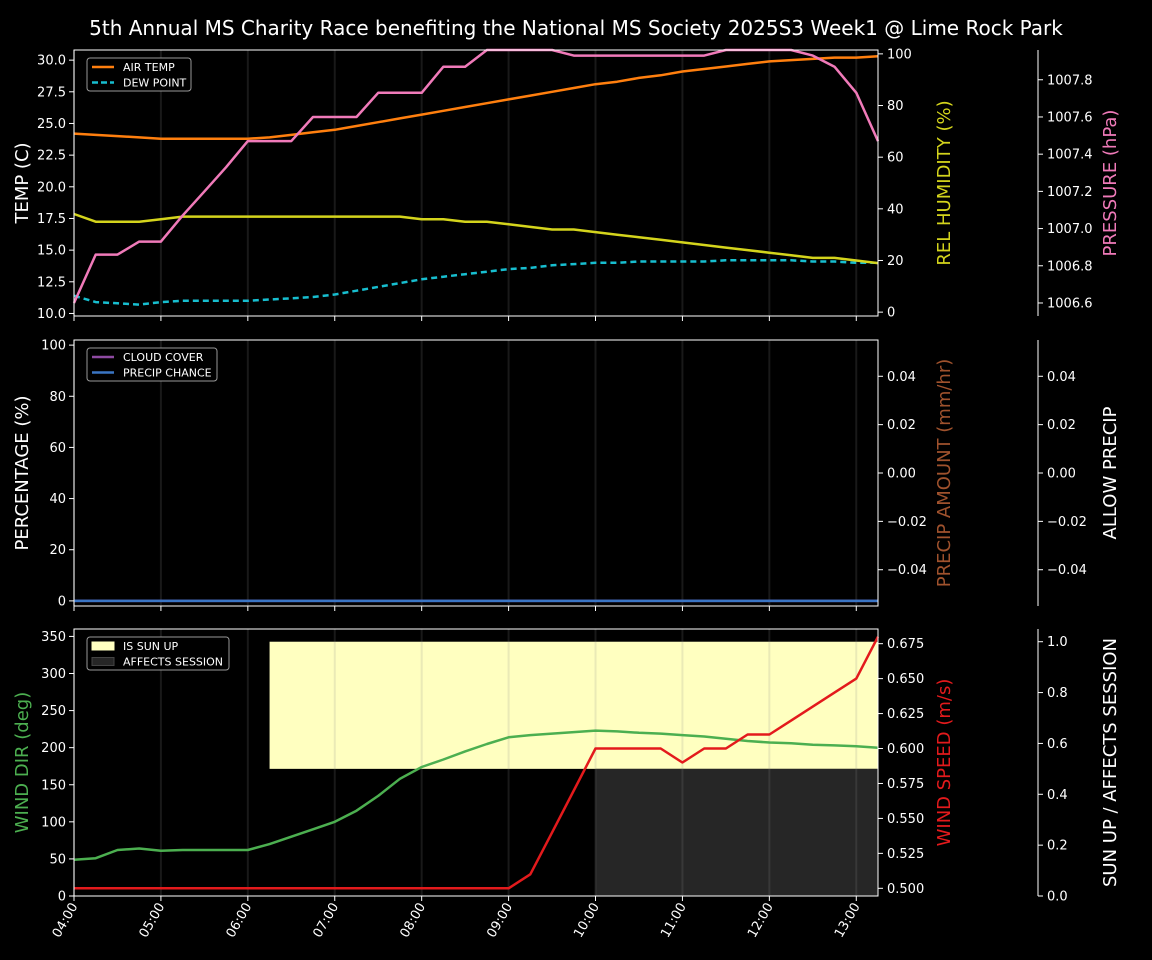 The image size is (1152, 960). I want to click on y-tick-label-right1: 0.500, so click(905, 889).